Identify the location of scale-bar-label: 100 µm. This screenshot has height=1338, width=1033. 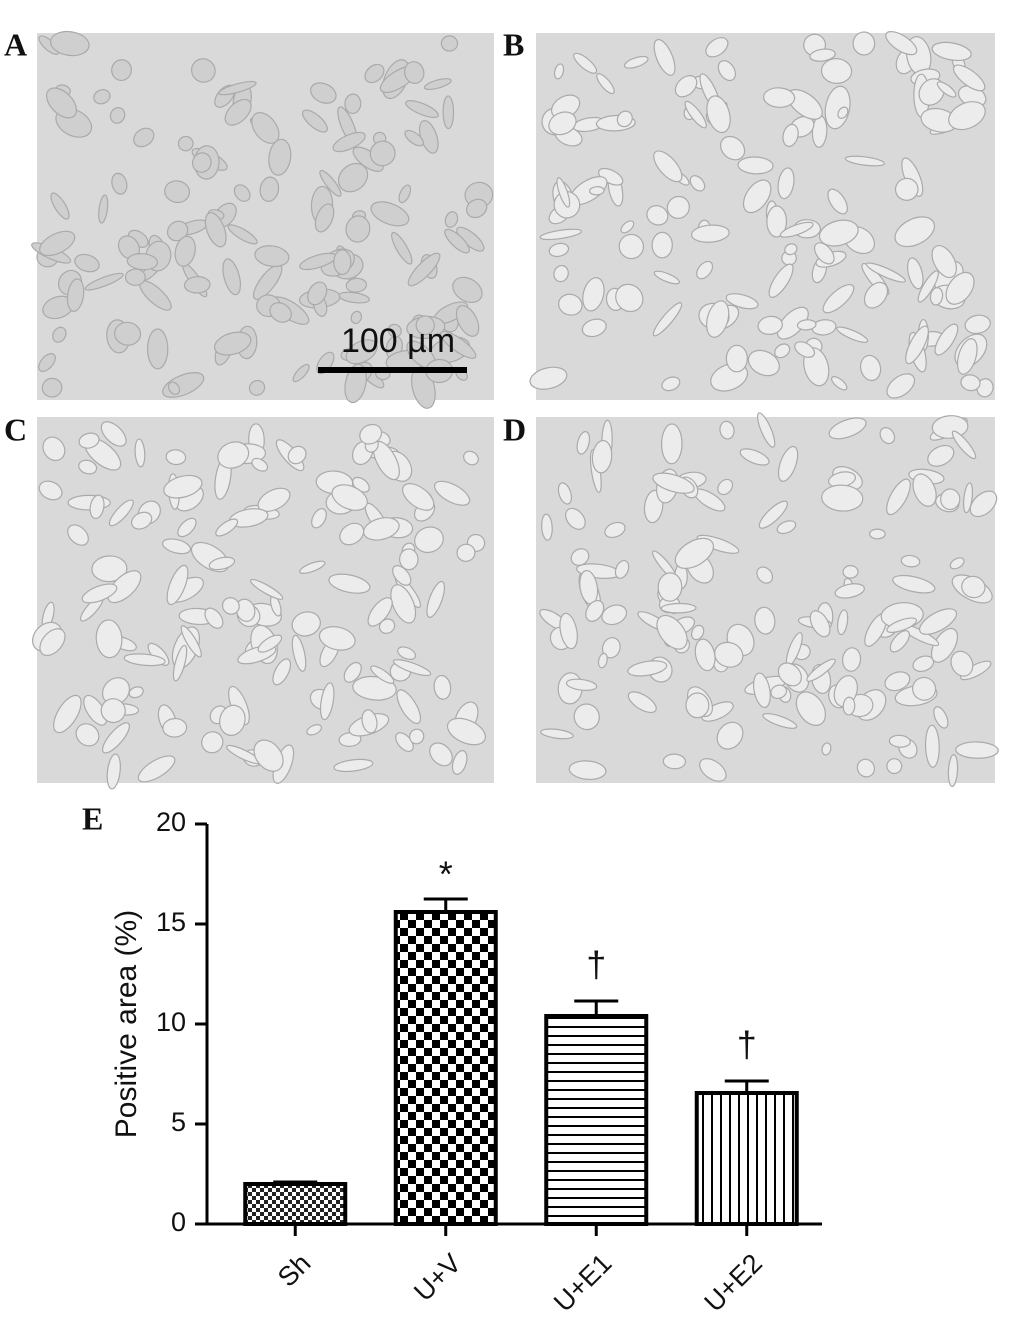
(398, 341).